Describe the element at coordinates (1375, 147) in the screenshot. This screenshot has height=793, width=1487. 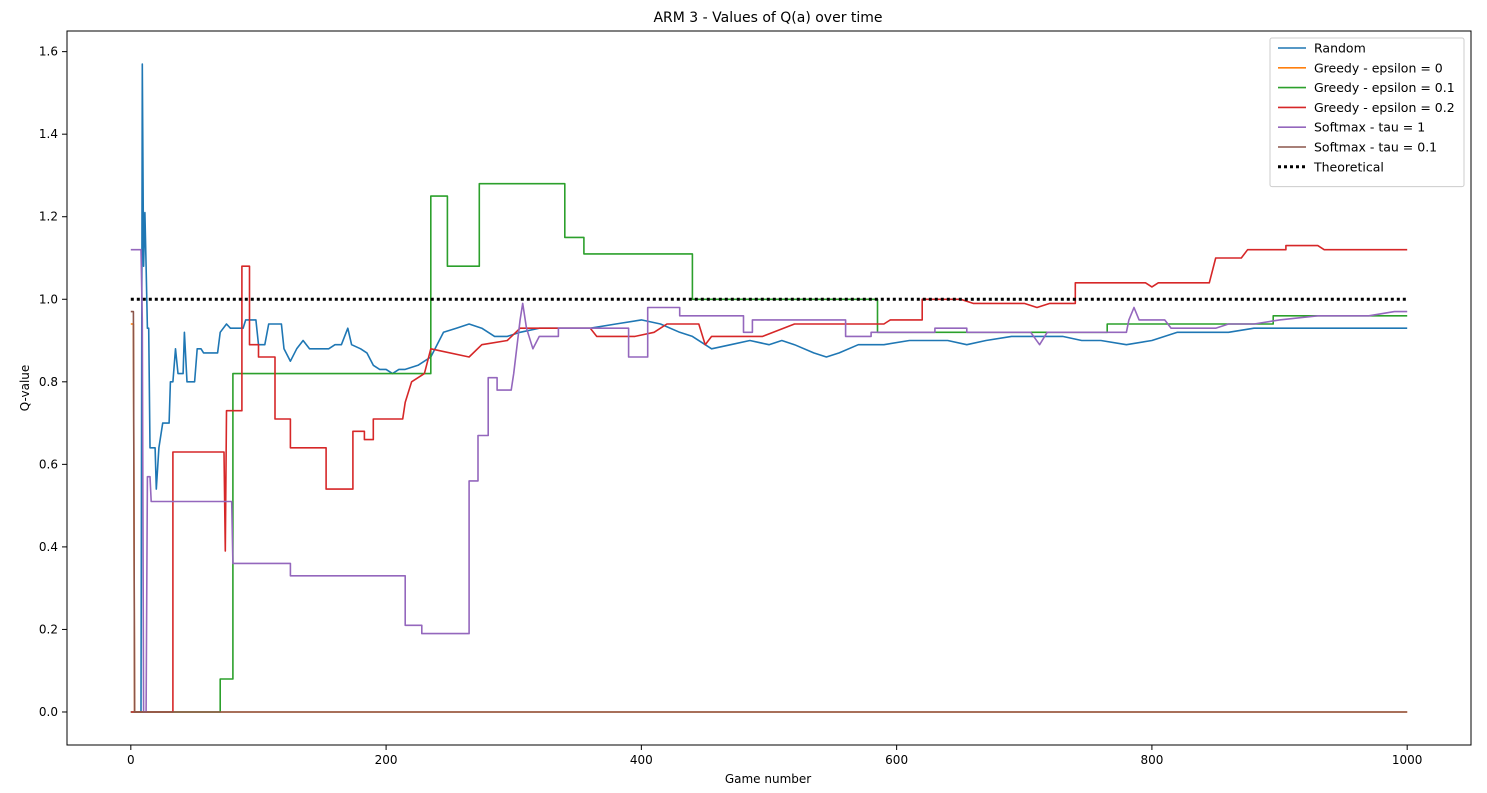
I see `legend-label-softmax-tau-0-1: Softmax - tau = 0.1` at that location.